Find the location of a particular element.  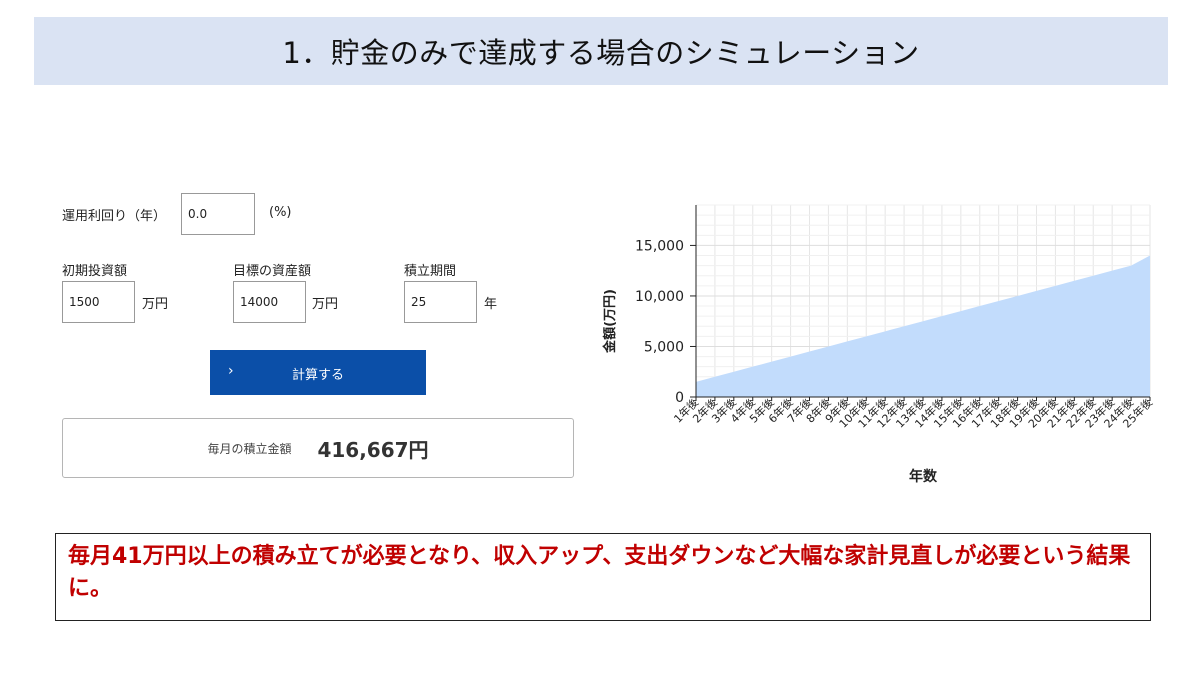

area-series is located at coordinates (923, 326).